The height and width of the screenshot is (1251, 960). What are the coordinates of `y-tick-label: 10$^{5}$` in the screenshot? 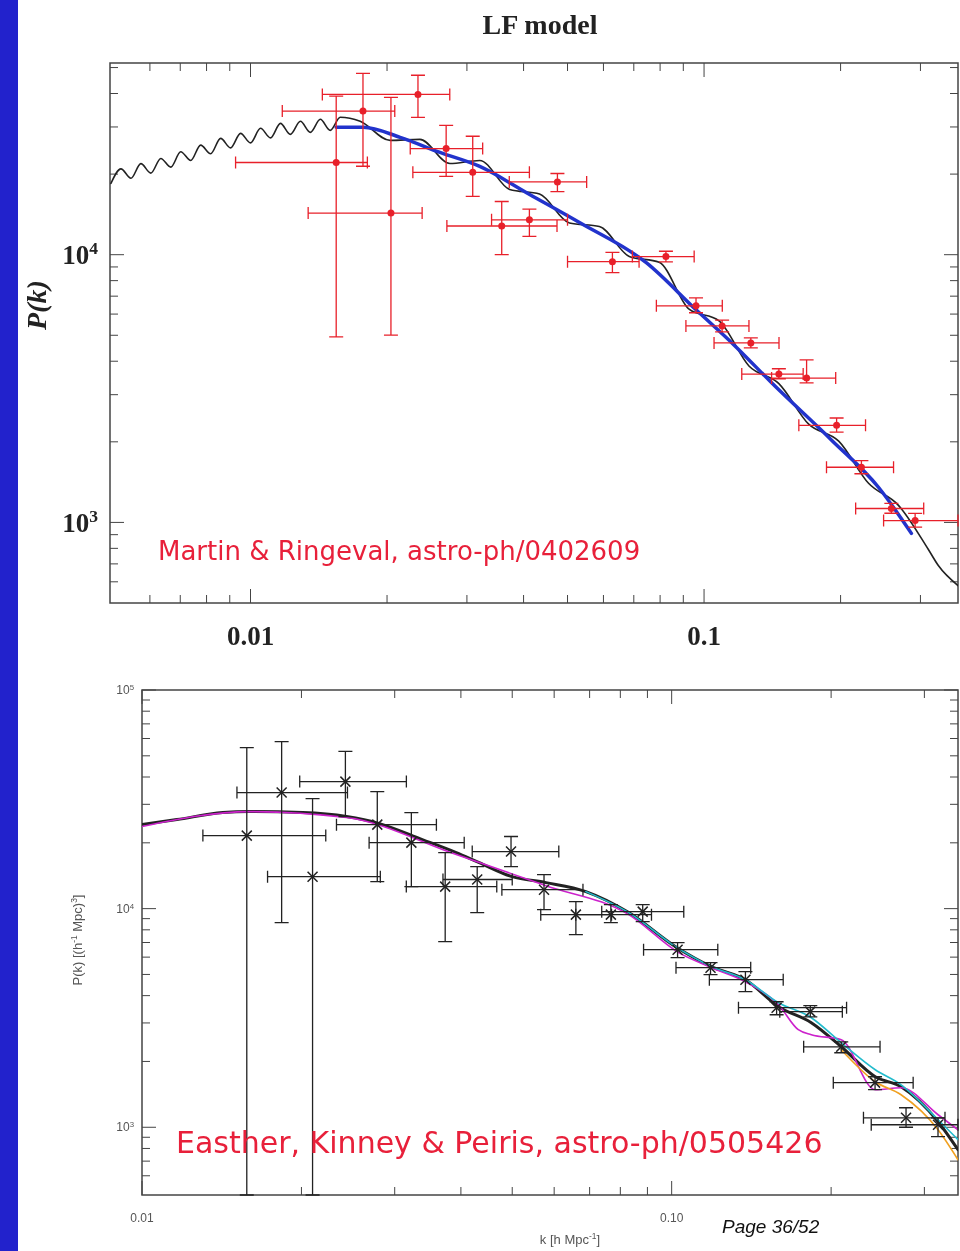 It's located at (125, 690).